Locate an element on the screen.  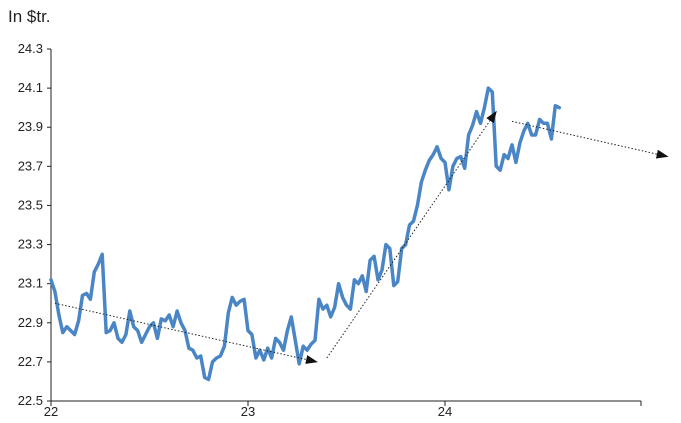
y-tick-label: 23.5 is located at coordinates (30, 204).